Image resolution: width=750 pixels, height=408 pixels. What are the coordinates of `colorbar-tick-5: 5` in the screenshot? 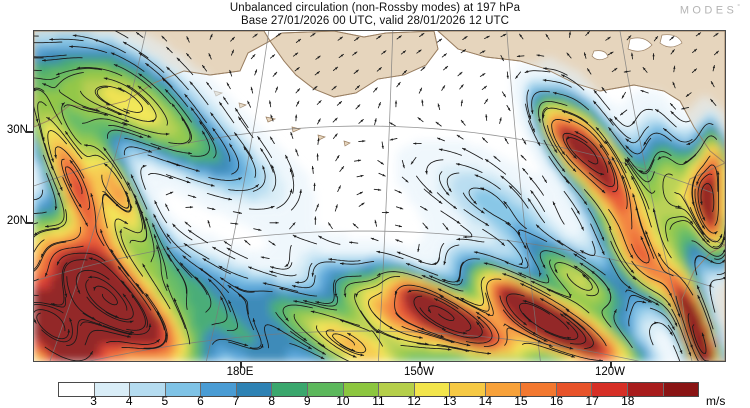 It's located at (165, 401).